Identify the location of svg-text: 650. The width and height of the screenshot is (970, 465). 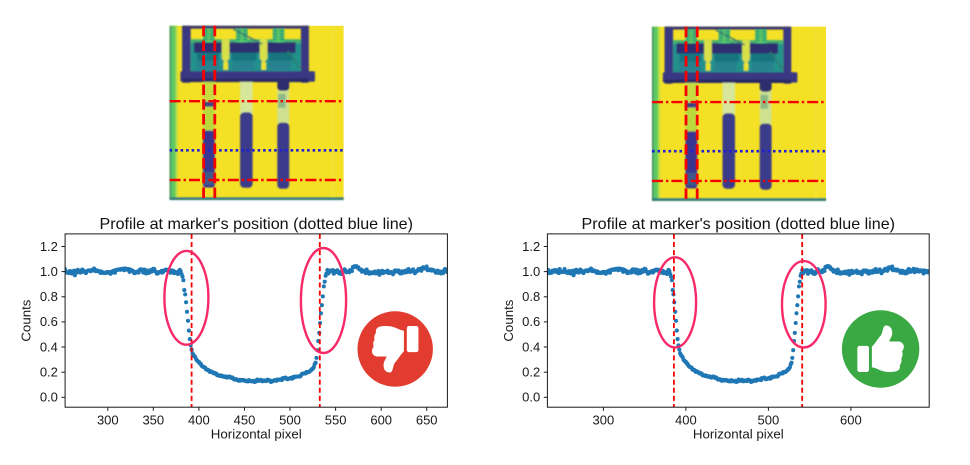
(427, 419).